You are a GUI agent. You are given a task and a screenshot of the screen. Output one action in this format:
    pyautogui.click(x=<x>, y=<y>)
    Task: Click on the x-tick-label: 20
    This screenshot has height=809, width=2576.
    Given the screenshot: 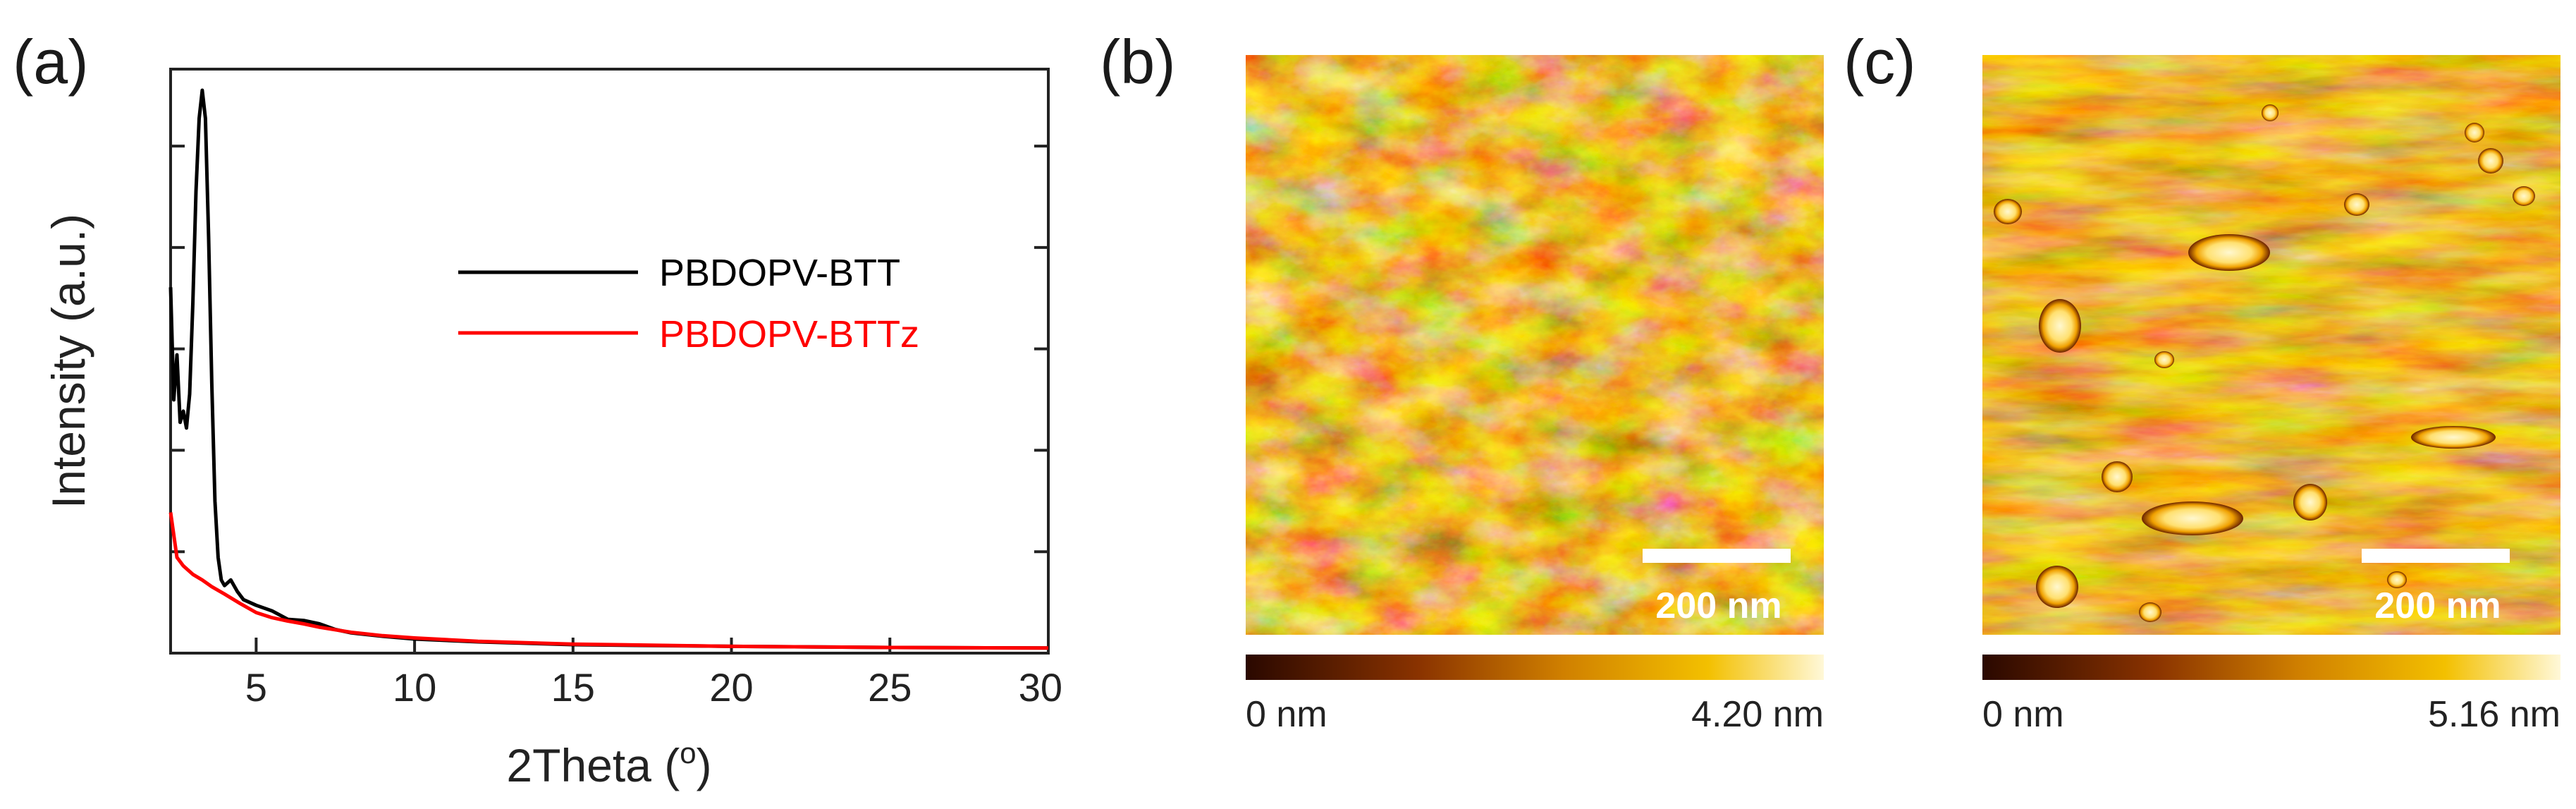 What is the action you would take?
    pyautogui.click(x=731, y=688)
    